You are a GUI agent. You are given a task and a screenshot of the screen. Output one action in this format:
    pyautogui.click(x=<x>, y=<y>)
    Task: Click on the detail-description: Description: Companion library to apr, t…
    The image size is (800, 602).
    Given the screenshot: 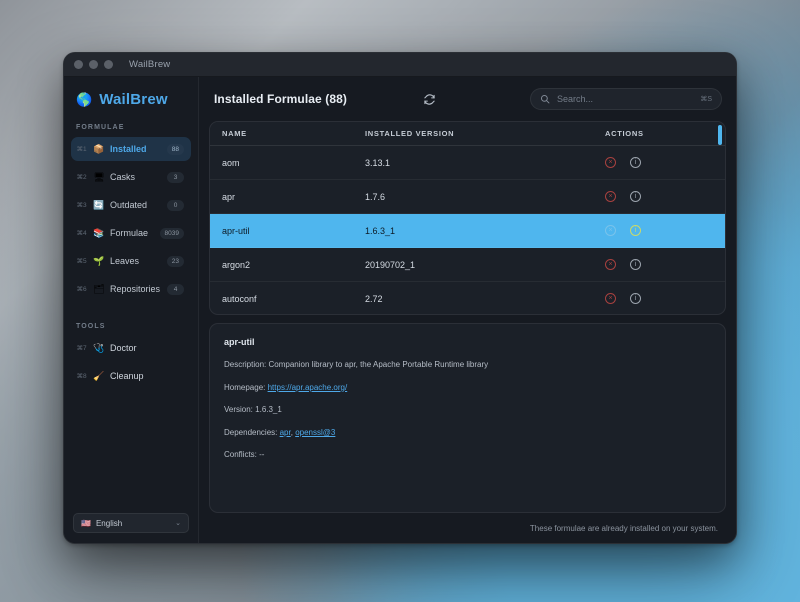 What is the action you would take?
    pyautogui.click(x=467, y=365)
    